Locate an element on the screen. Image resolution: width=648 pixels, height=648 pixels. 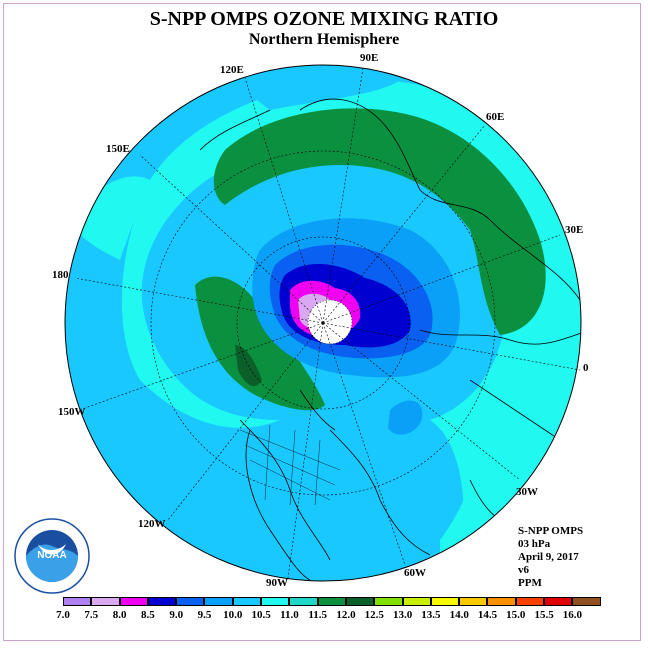
colorbar-tick-label: 11.0 is located at coordinates (289, 615).